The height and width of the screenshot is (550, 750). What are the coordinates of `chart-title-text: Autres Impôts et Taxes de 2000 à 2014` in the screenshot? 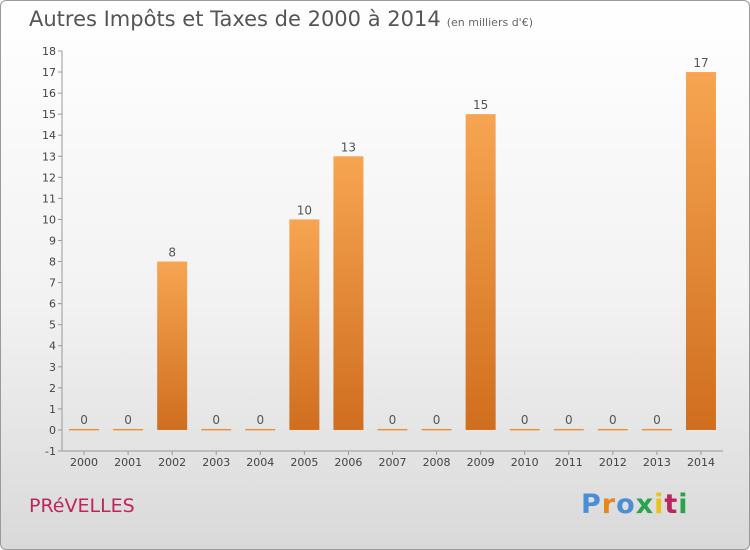 It's located at (235, 19).